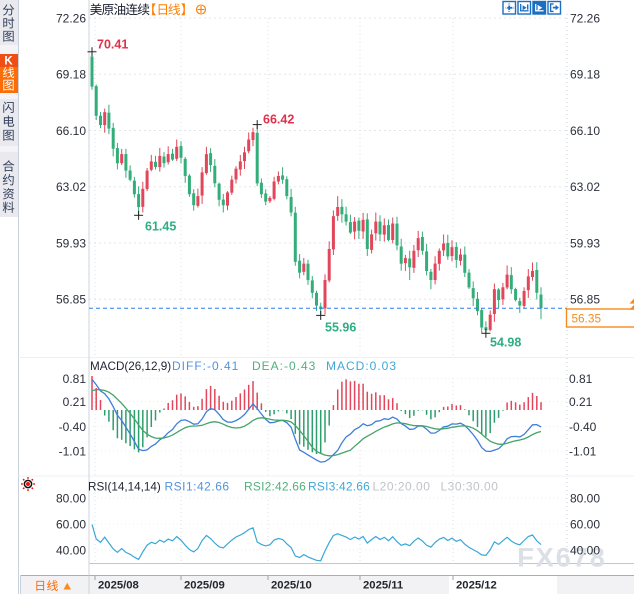 This screenshot has width=634, height=594. I want to click on svg-text: 61.45, so click(160, 227).